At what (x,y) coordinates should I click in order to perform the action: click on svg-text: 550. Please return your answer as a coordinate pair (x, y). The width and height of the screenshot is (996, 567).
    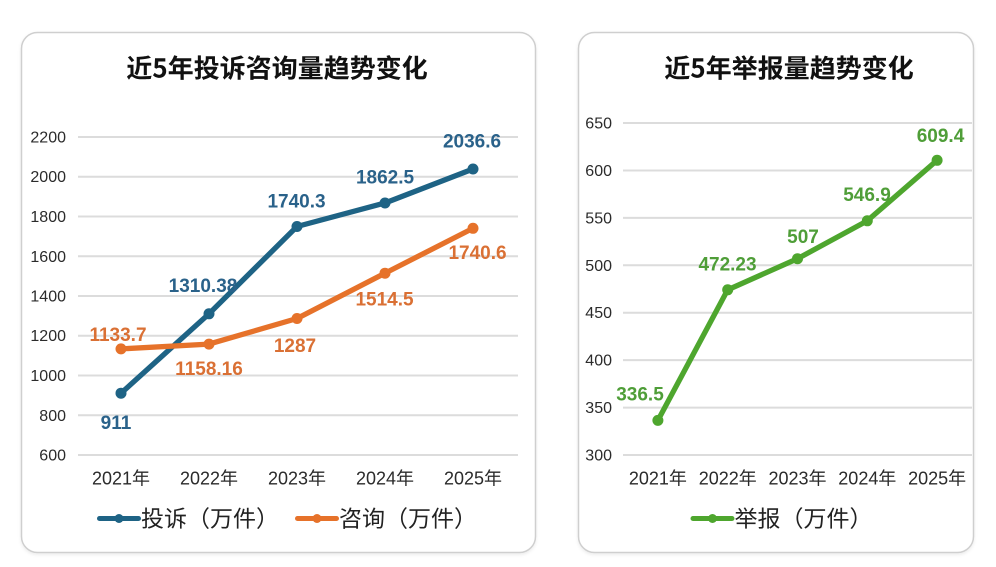
    Looking at the image, I should click on (598, 218).